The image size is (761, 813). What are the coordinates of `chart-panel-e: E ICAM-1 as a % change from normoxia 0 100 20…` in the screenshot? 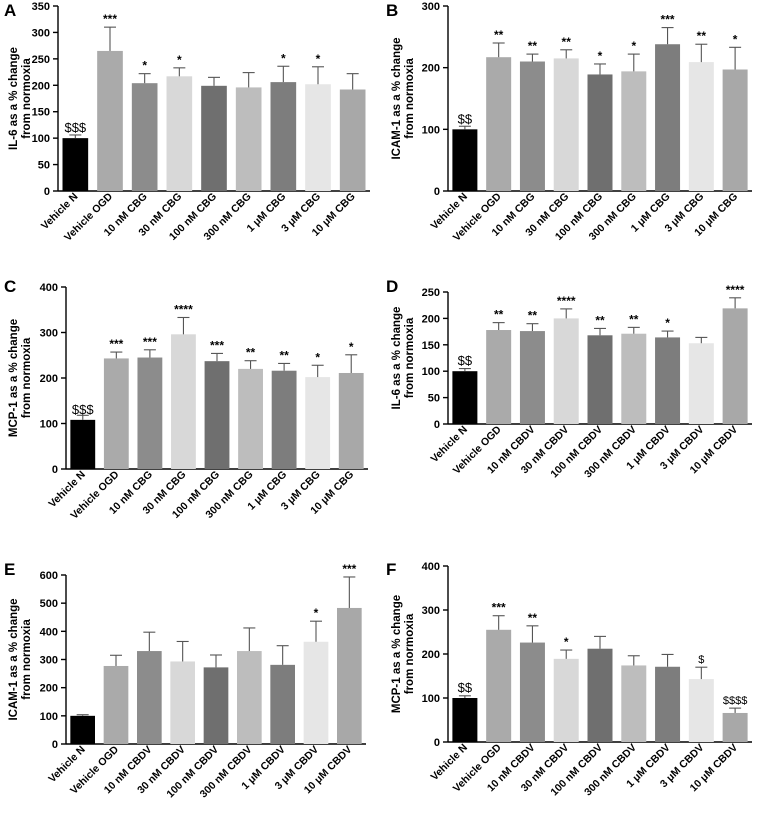 It's located at (185, 680).